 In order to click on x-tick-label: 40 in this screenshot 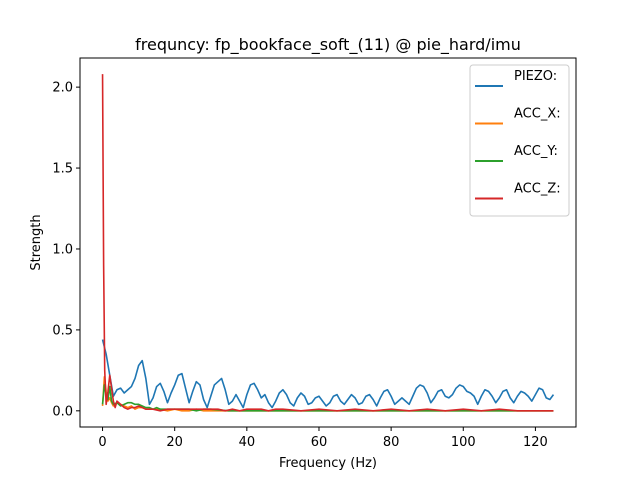, I will do `click(247, 442)`.